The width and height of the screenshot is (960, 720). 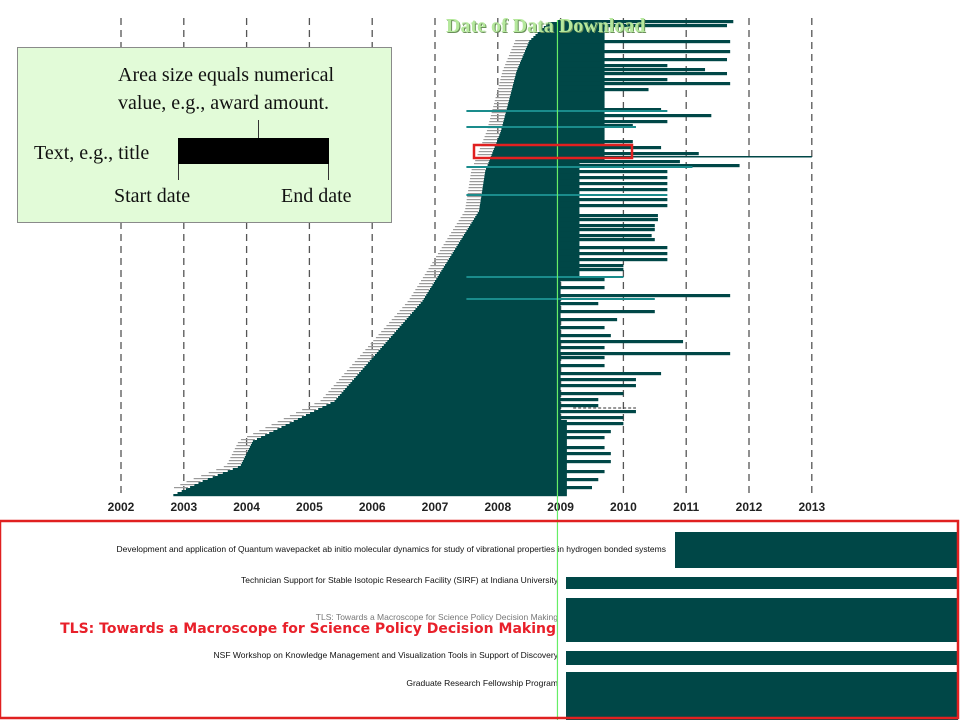 I want to click on tick-label-2013: 2013, so click(x=811, y=507).